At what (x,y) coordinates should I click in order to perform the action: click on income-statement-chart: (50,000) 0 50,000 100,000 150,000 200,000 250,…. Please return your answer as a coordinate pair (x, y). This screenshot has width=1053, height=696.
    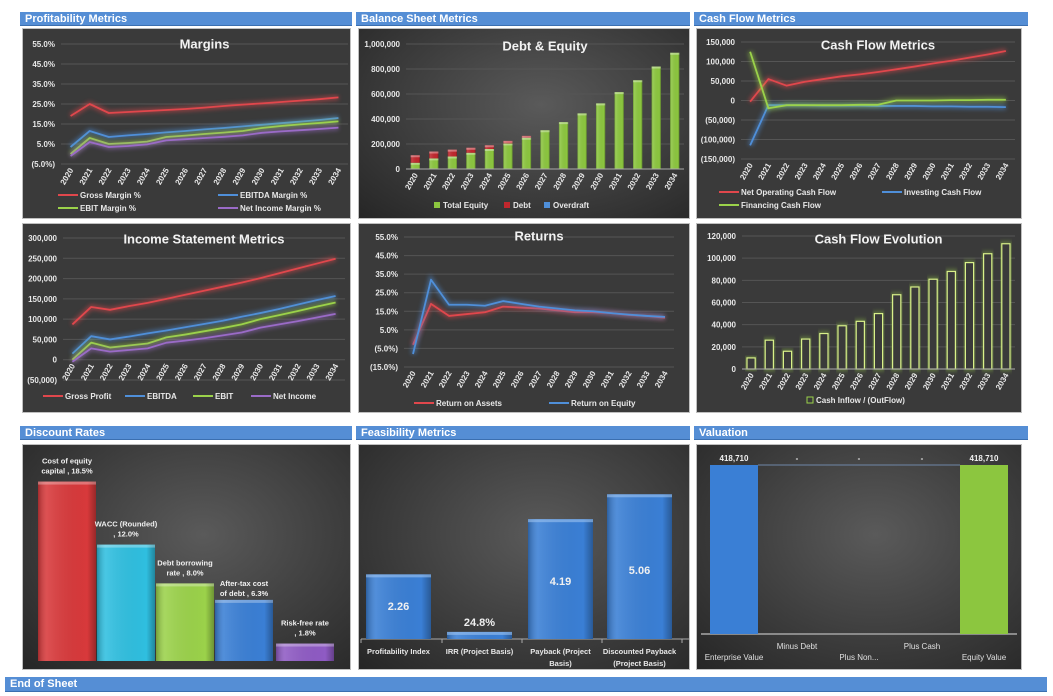
    Looking at the image, I should click on (186, 318).